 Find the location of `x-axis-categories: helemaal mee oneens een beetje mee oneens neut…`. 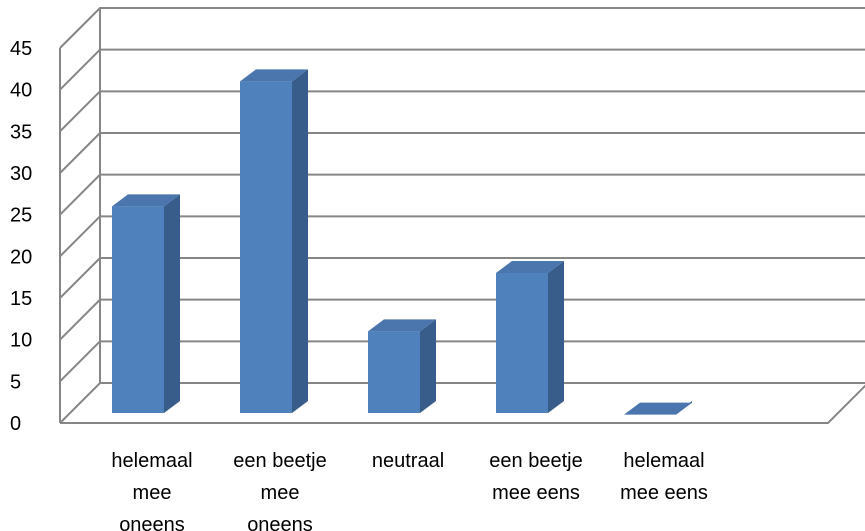

x-axis-categories: helemaal mee oneens een beetje mee oneens neut… is located at coordinates (409, 490).